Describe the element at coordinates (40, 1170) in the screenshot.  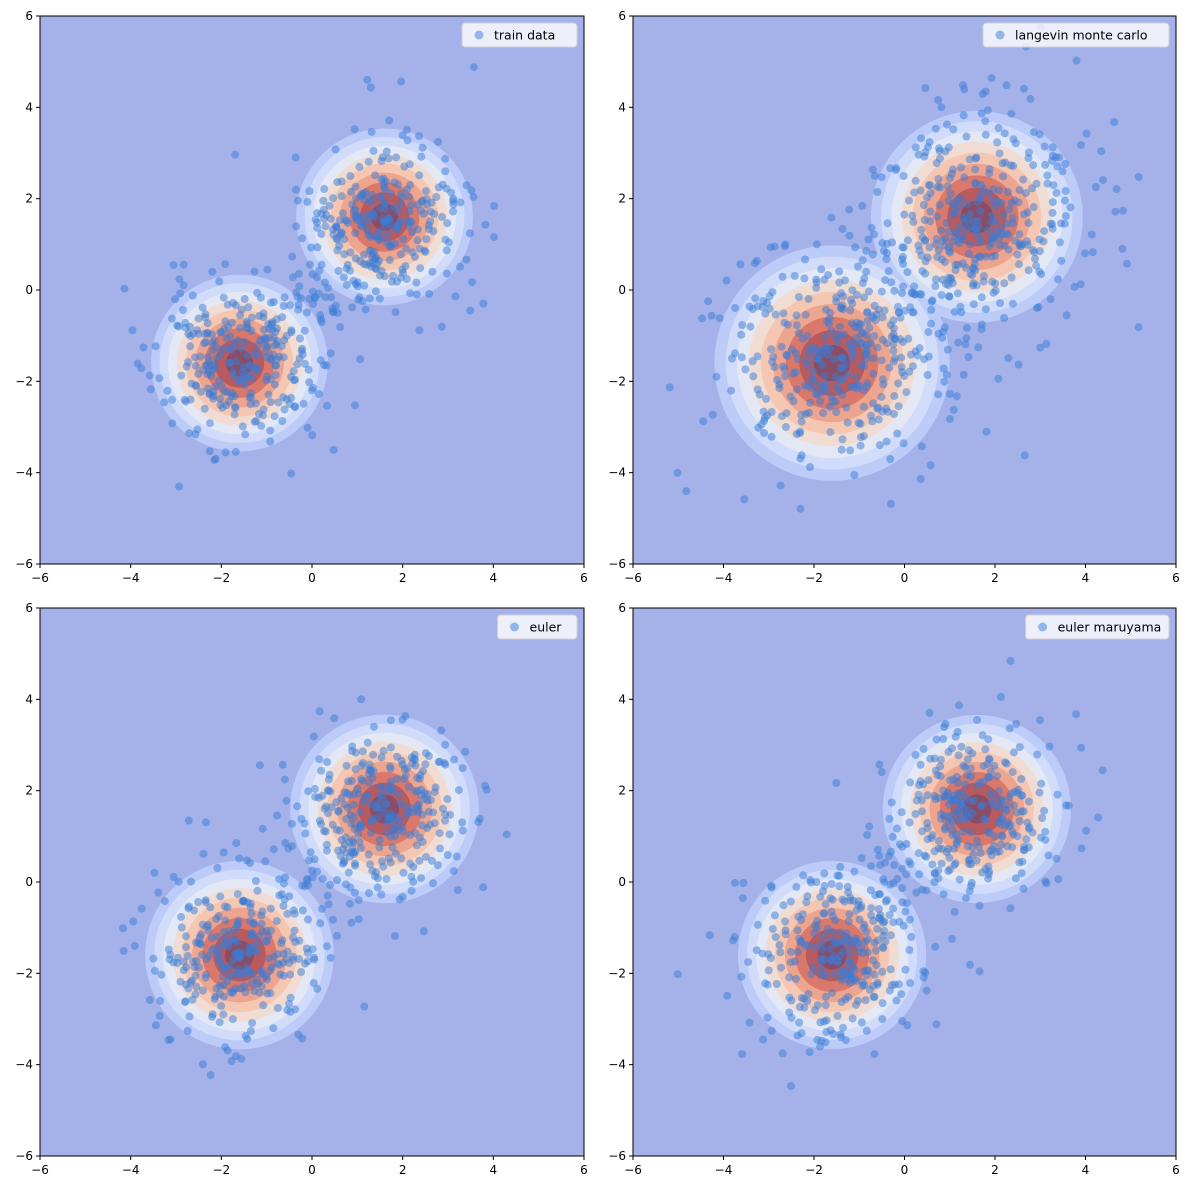
I see `x-tick-label: −6` at that location.